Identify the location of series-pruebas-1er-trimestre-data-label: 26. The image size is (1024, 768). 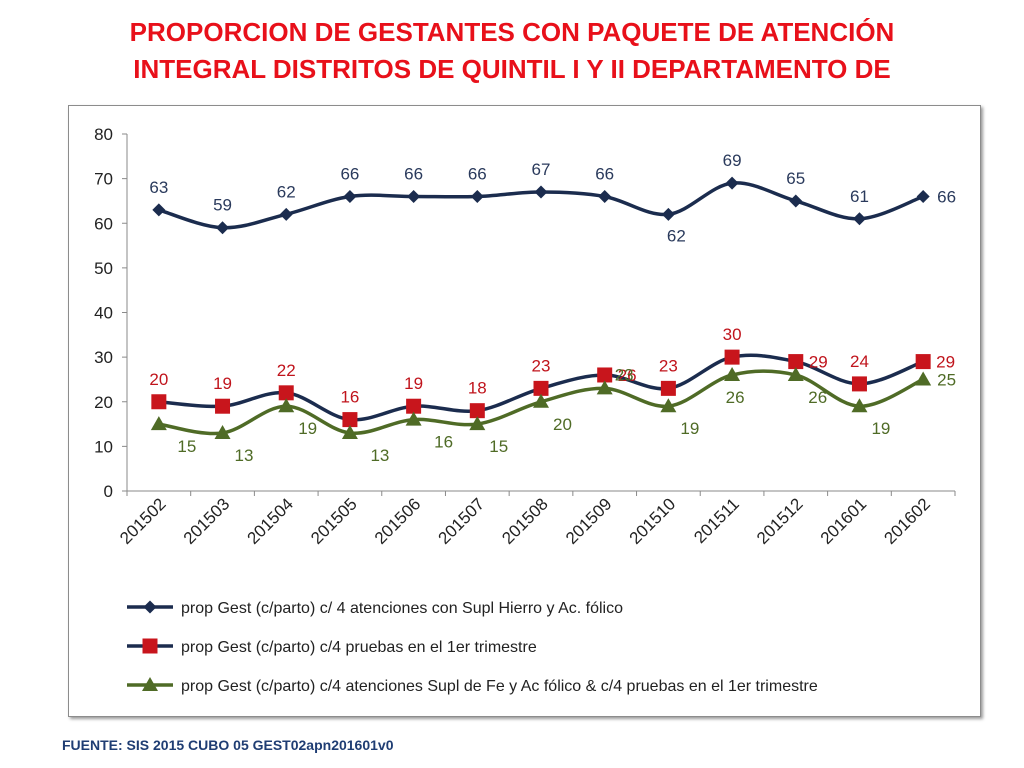
(627, 375).